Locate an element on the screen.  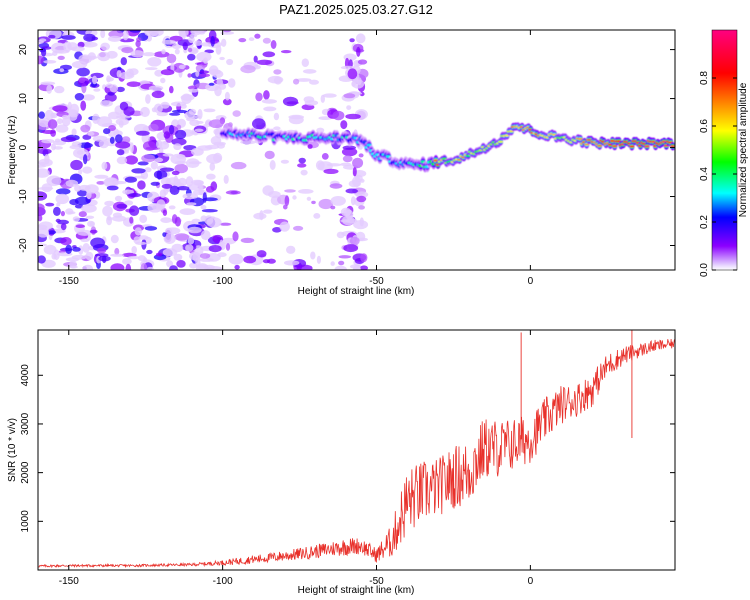
y-tick-label: -20 is located at coordinates (23, 245).